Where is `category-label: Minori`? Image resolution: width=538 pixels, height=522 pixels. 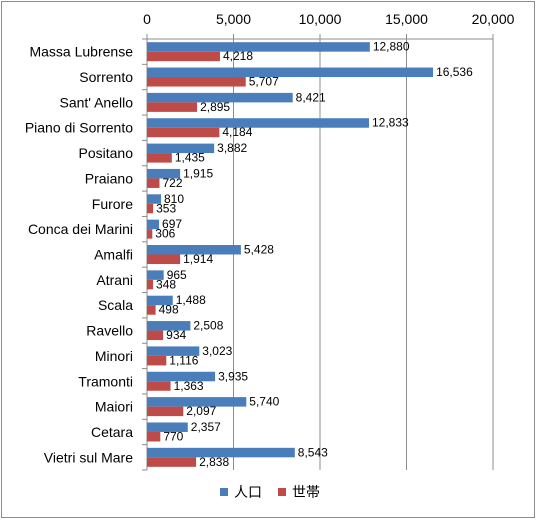
category-label: Minori is located at coordinates (114, 356).